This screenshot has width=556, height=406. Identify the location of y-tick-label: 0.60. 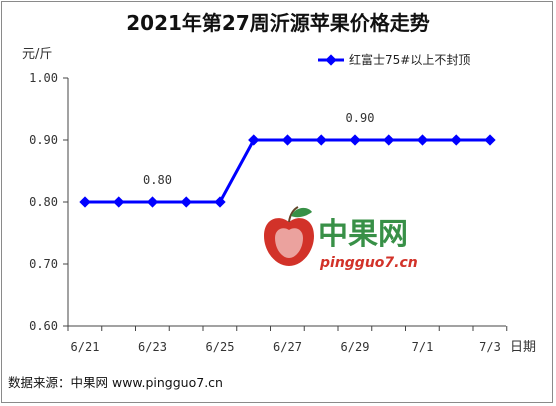
(43, 326).